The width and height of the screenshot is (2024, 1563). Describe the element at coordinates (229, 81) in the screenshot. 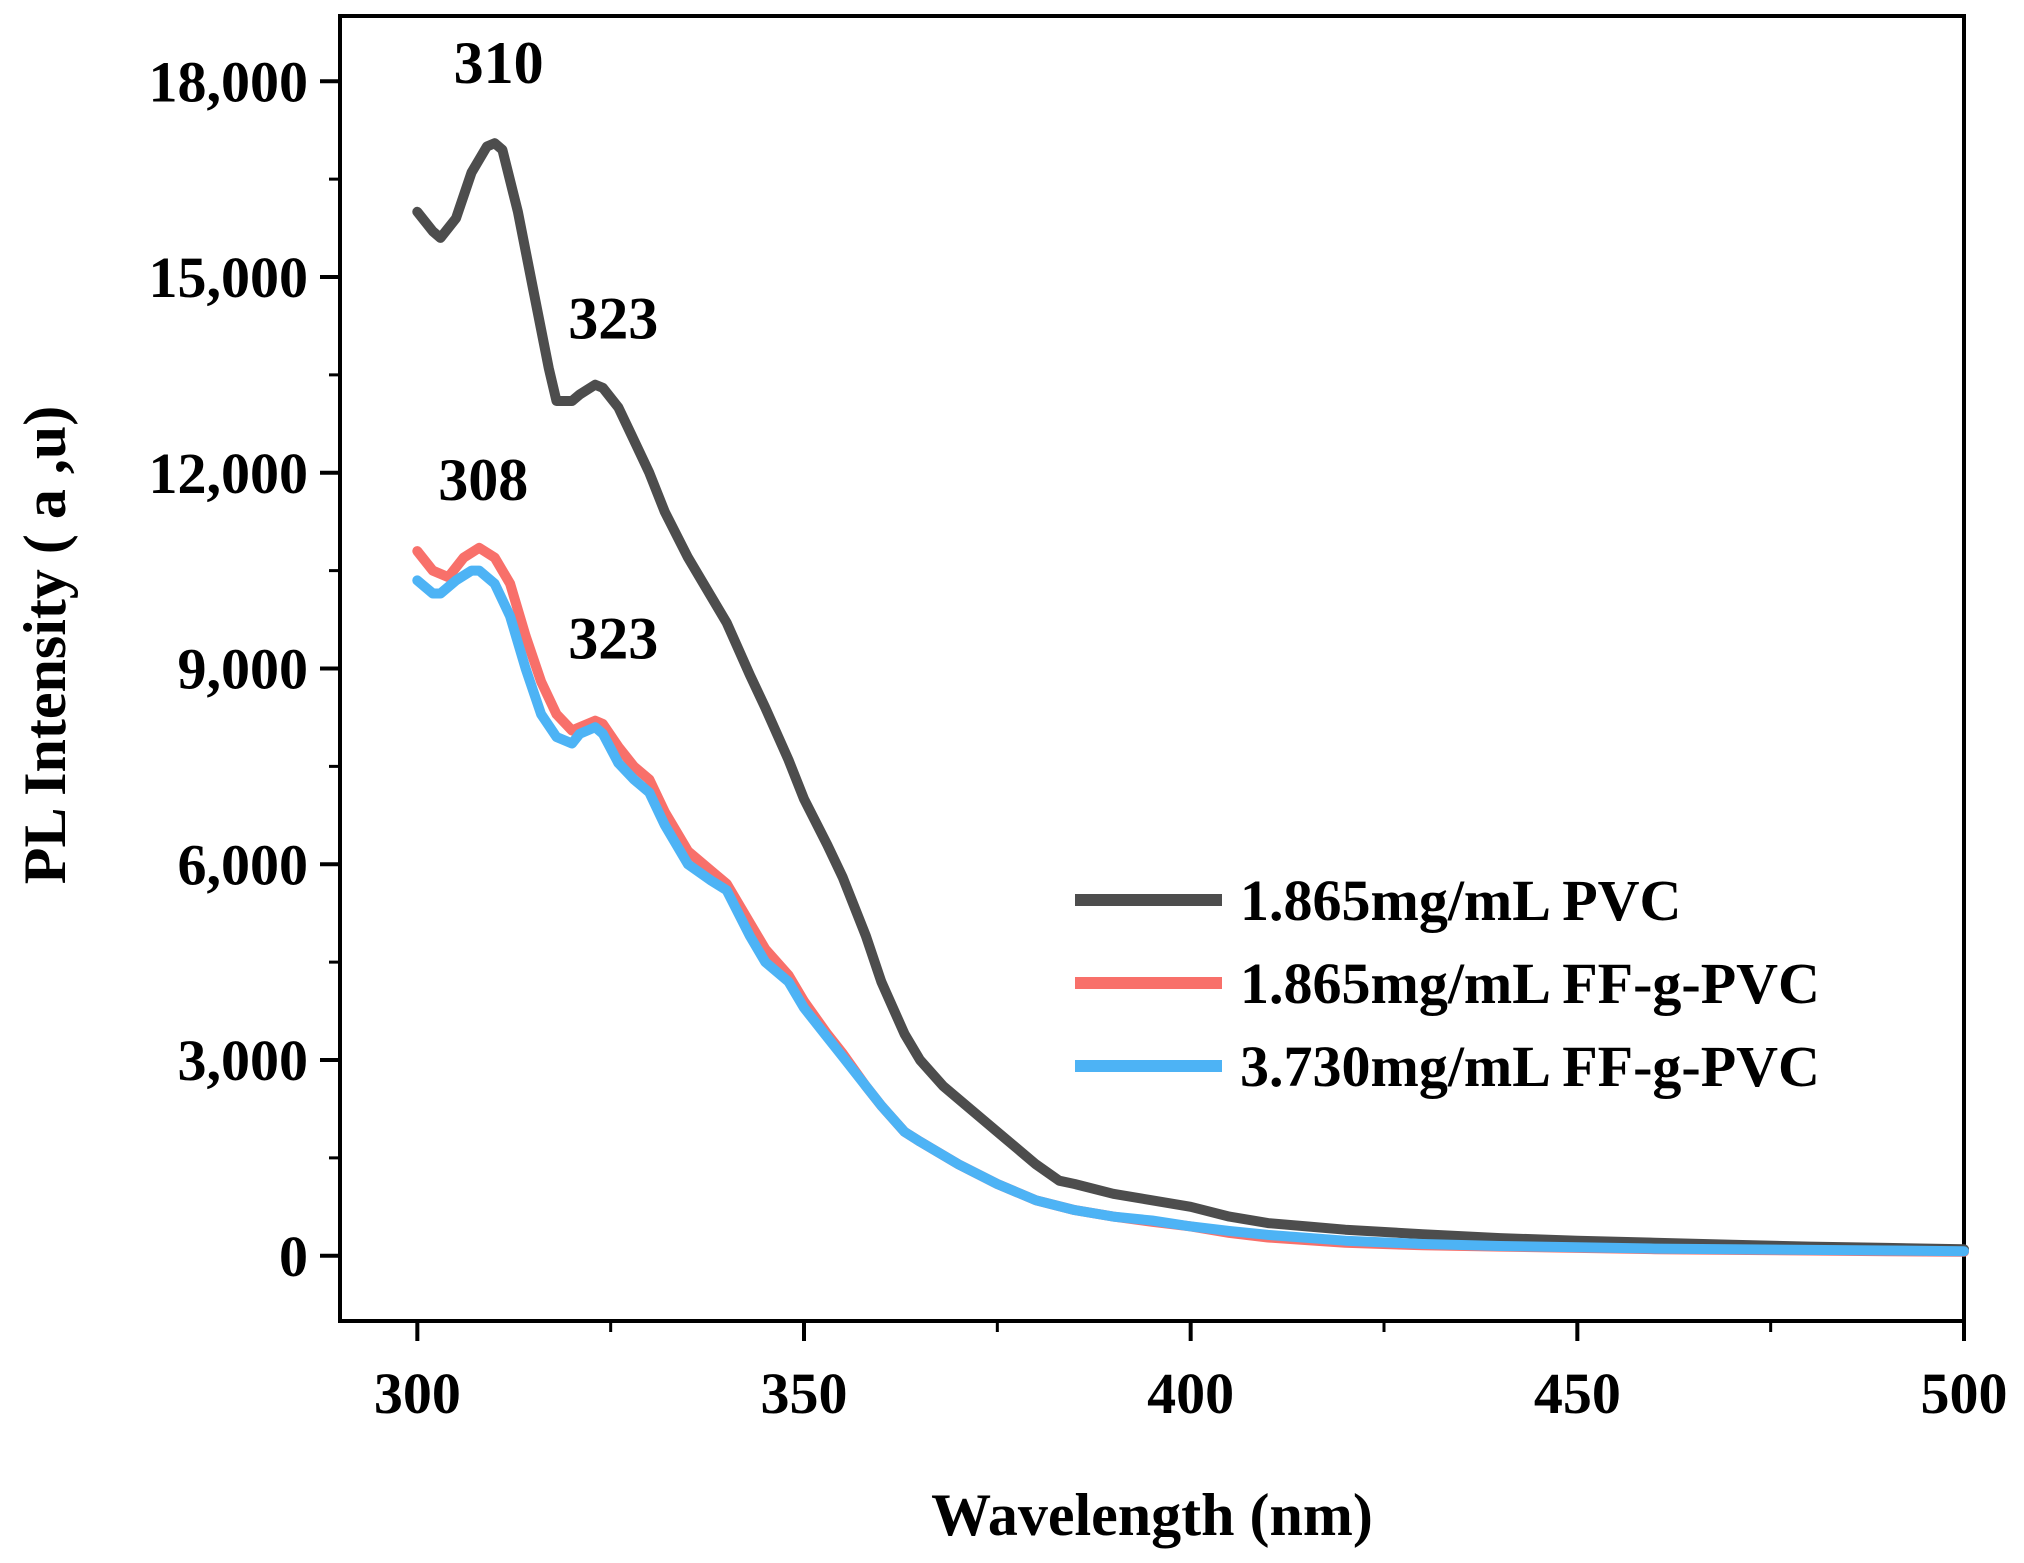

I see `y-tick-label: 18,000` at that location.